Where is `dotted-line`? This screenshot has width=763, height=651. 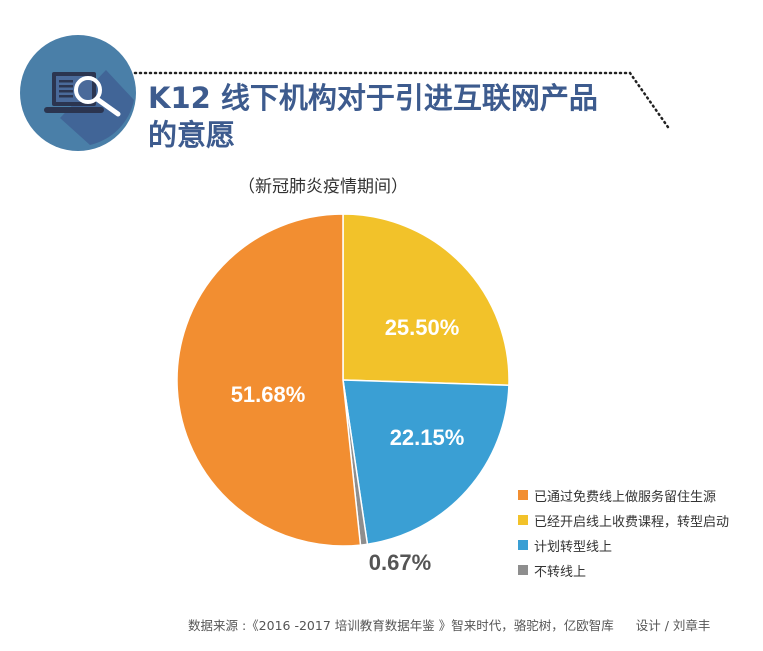 dotted-line is located at coordinates (402, 101).